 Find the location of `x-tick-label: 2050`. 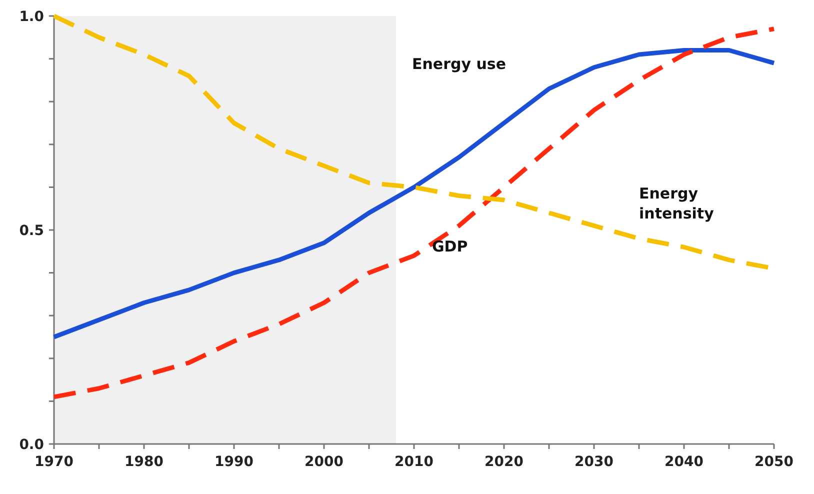

x-tick-label: 2050 is located at coordinates (774, 462).